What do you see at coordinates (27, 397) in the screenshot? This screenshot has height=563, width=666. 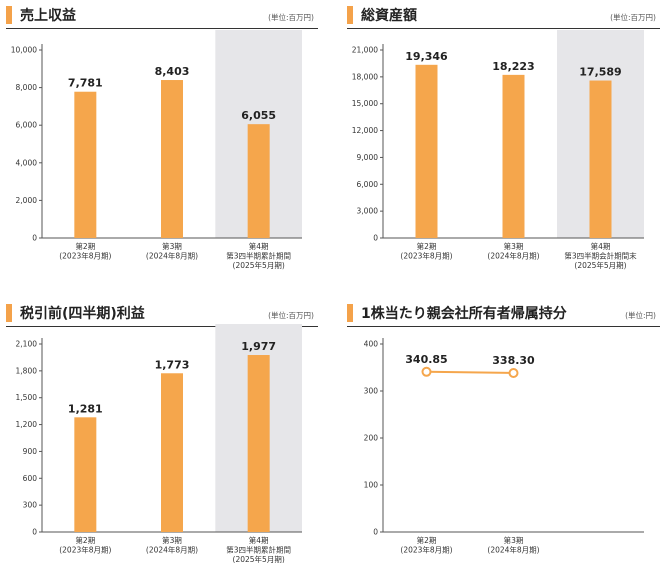 I see `y-tick-label: 1,500` at bounding box center [27, 397].